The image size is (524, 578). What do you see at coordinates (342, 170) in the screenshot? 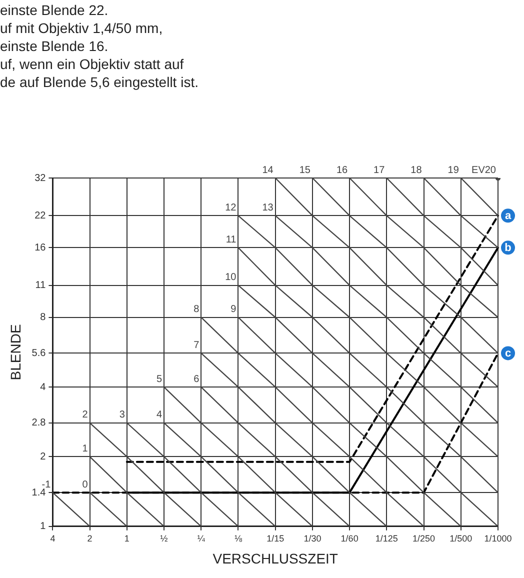
I see `series-label: 16` at bounding box center [342, 170].